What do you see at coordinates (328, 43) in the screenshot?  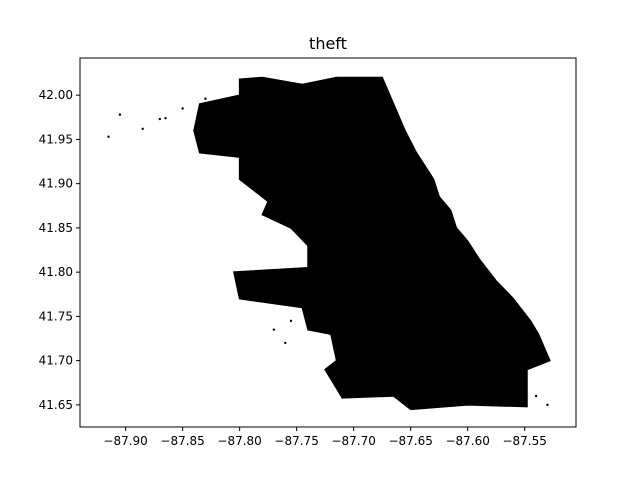 I see `chart-title: theft` at bounding box center [328, 43].